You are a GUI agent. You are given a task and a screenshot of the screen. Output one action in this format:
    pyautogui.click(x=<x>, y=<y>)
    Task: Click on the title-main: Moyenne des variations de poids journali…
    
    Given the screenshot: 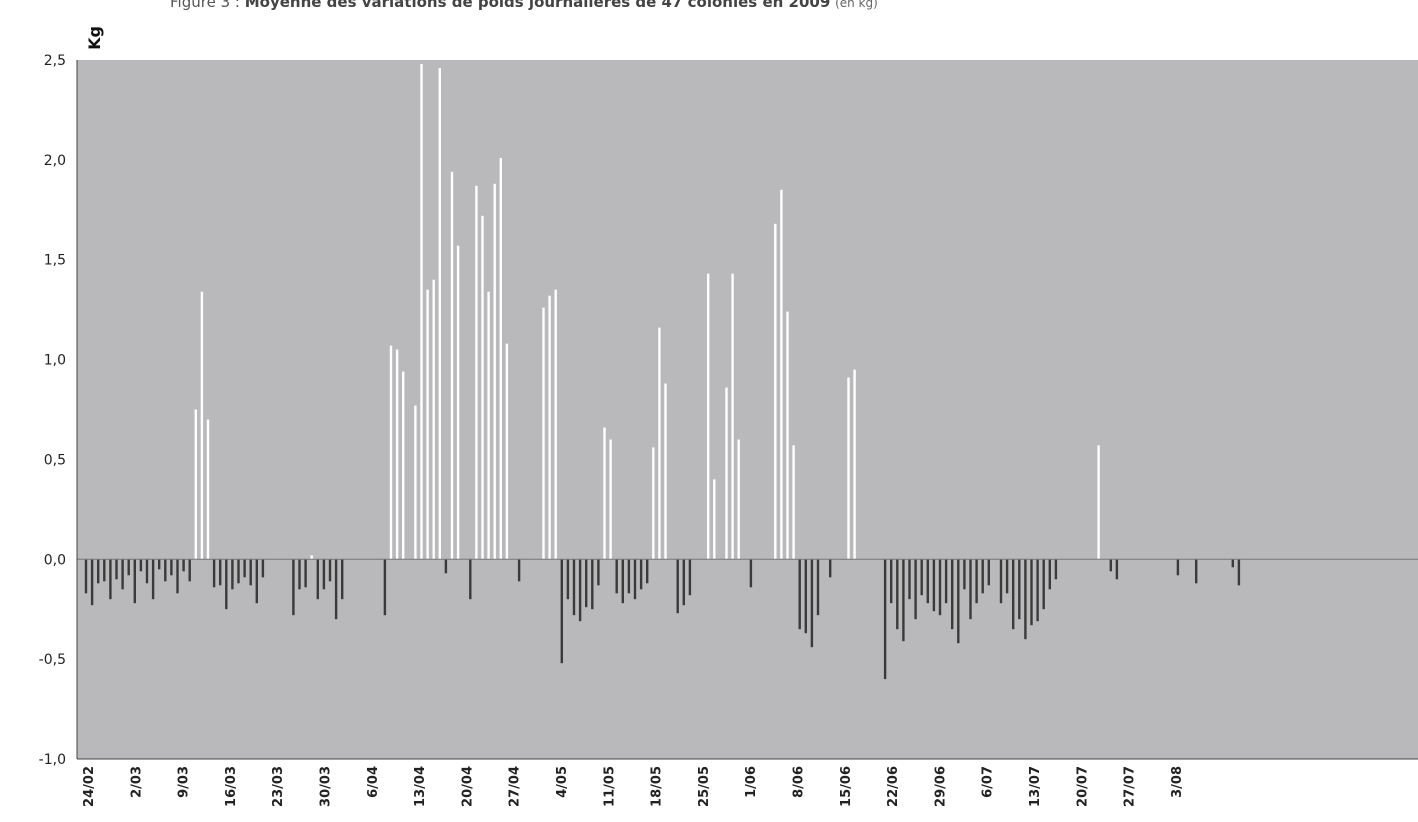 What is the action you would take?
    pyautogui.click(x=537, y=5)
    